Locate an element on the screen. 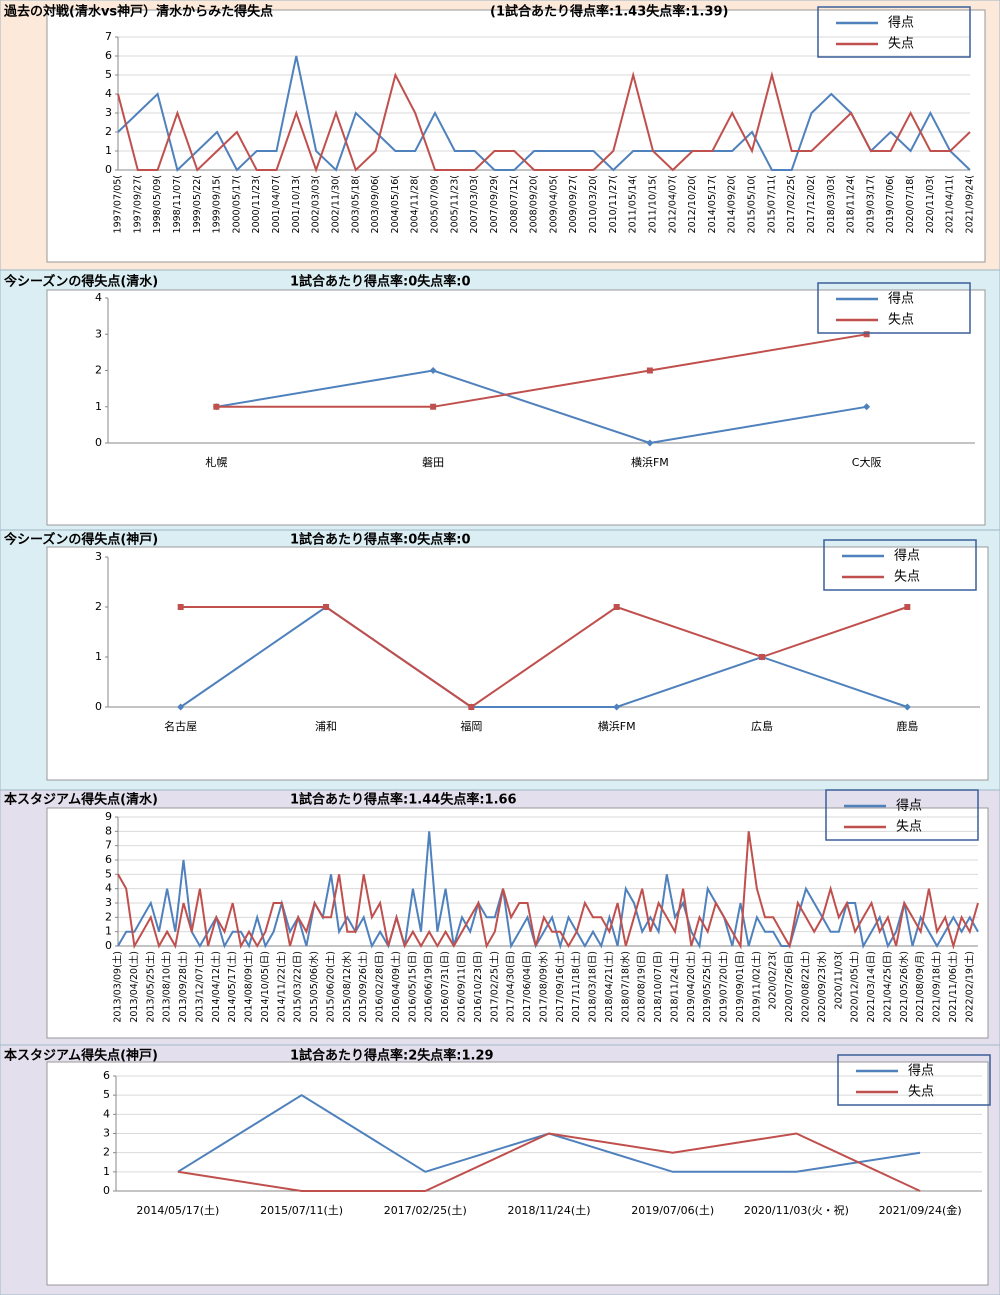  chart-title: 本スタジアム得失点(清水) is located at coordinates (81, 800).